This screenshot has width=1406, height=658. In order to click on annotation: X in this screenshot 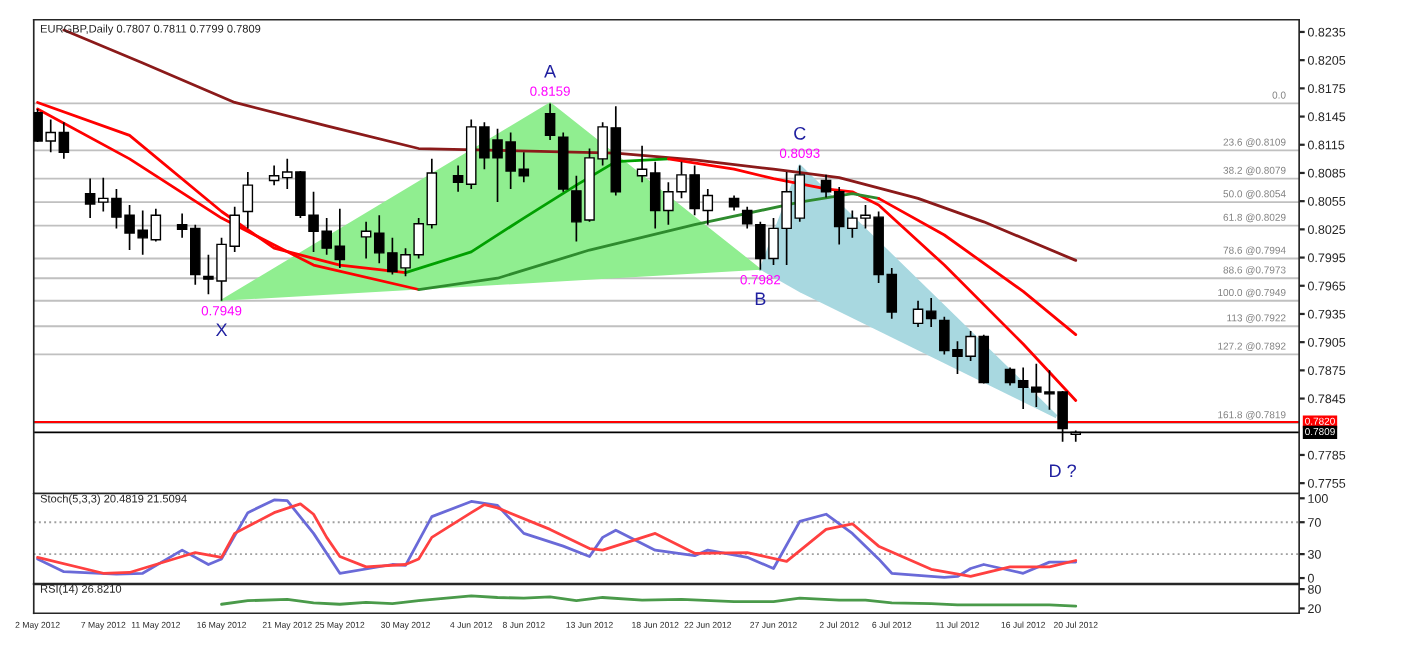, I will do `click(221, 330)`.